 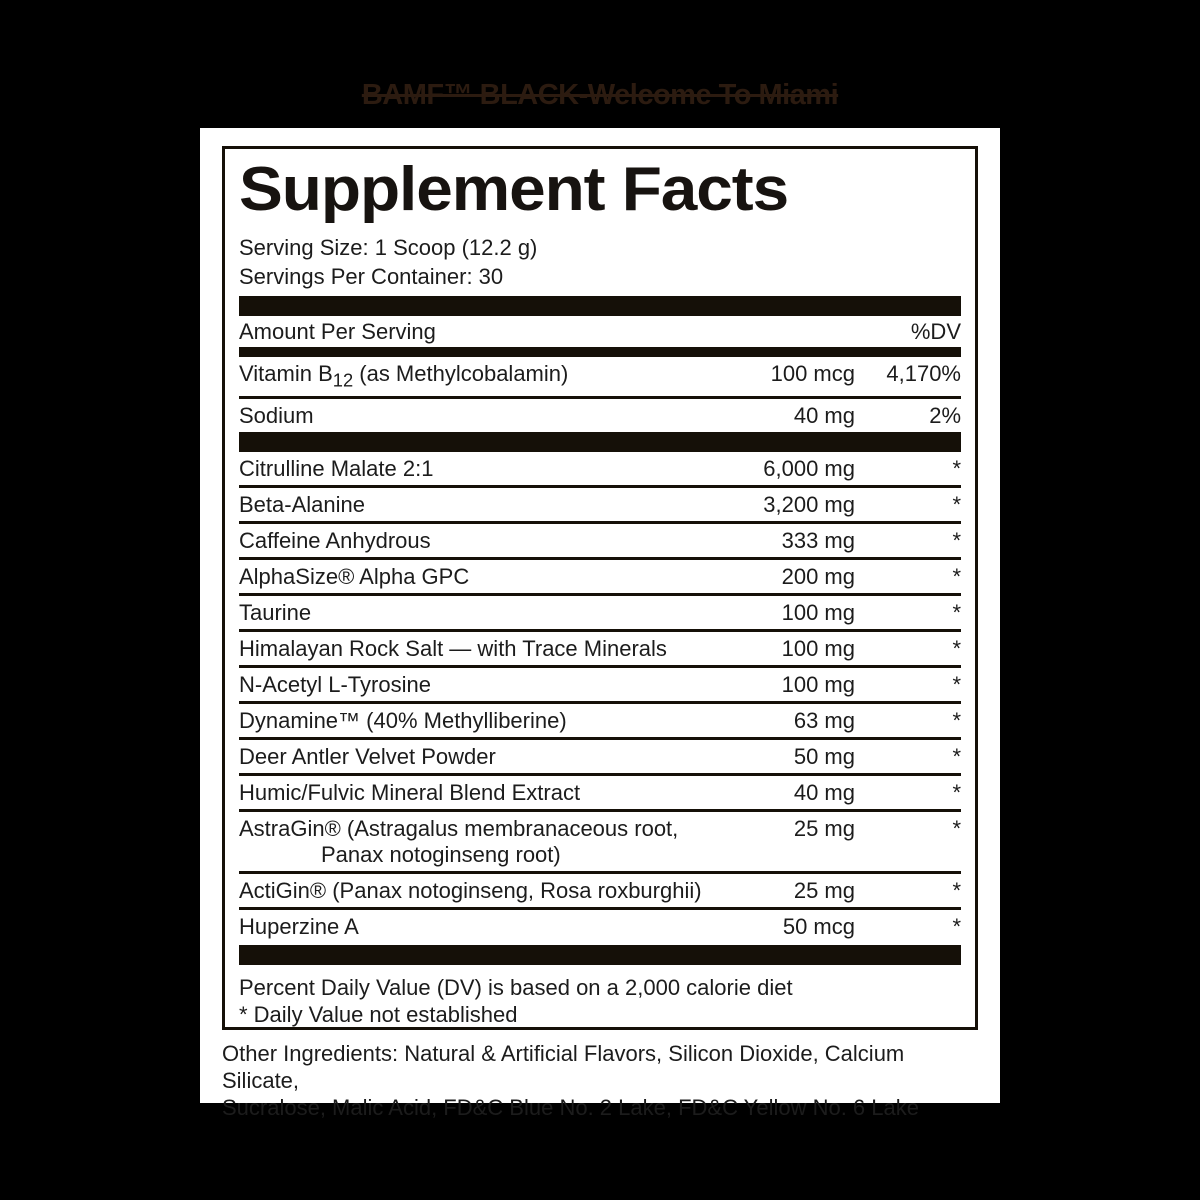 What do you see at coordinates (600, 468) in the screenshot?
I see `ingredient-row: Citrulline Malate 2:1 6,000 mg *` at bounding box center [600, 468].